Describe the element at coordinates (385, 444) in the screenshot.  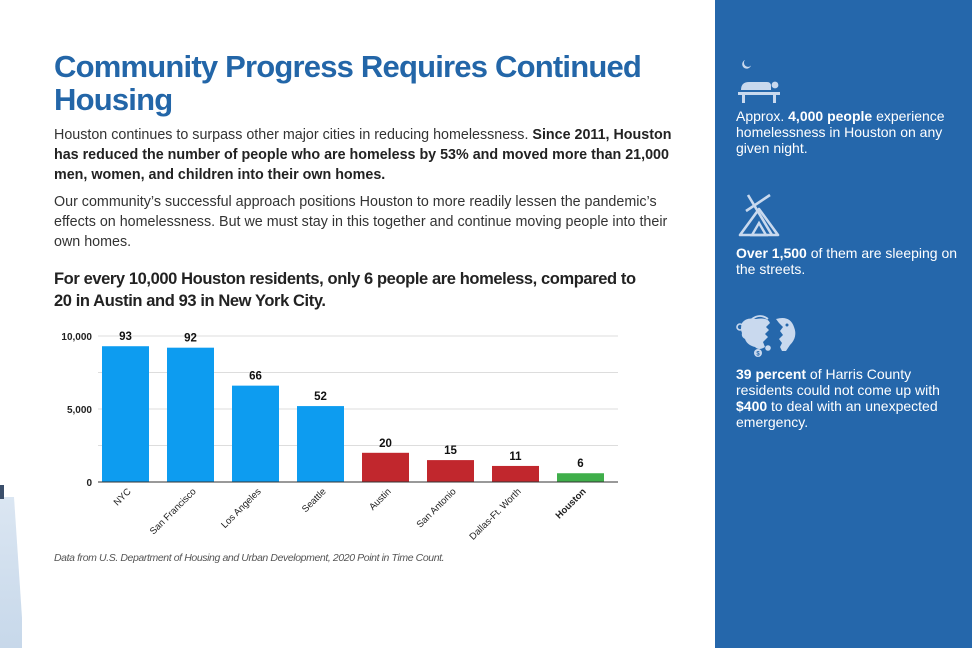
I see `data-label: 20` at that location.